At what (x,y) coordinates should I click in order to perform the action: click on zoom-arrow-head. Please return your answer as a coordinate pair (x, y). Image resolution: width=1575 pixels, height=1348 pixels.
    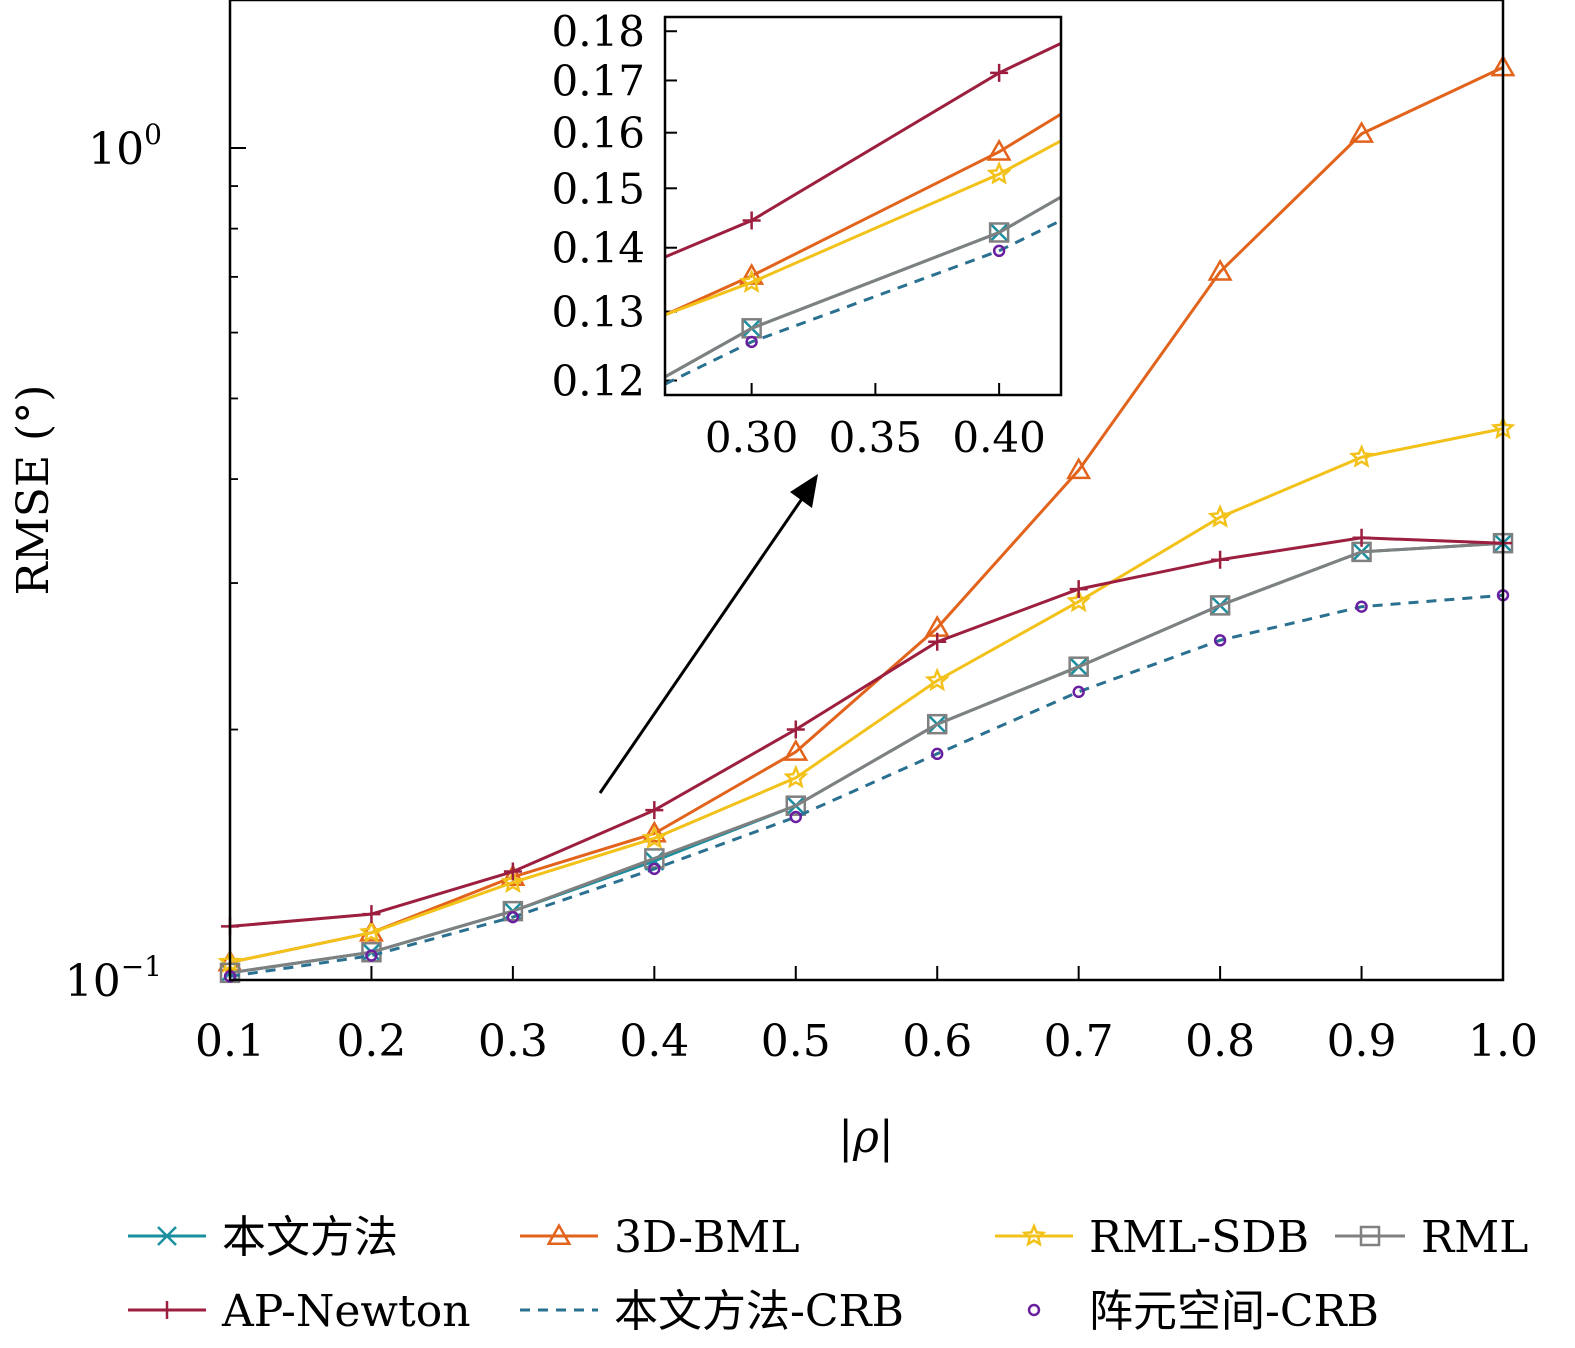
    Looking at the image, I should click on (804, 491).